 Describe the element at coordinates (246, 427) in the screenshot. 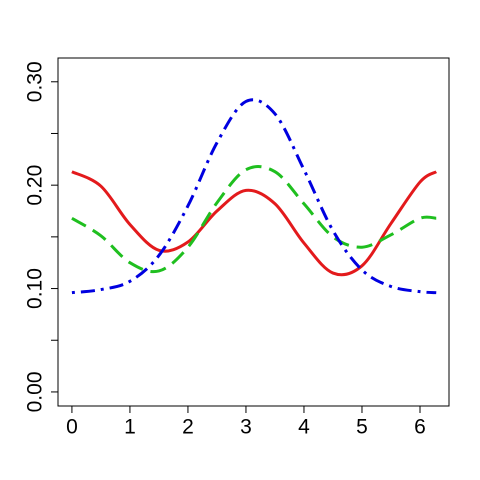

I see `x-tick-label: 3` at that location.